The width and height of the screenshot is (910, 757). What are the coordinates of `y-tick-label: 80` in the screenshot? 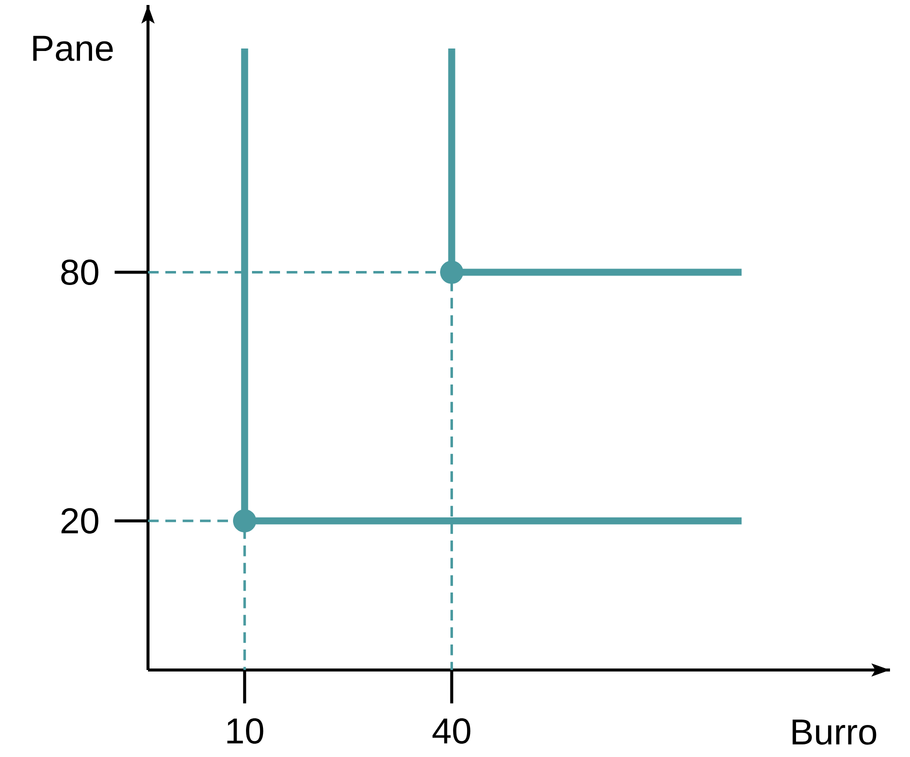 It's located at (79, 273).